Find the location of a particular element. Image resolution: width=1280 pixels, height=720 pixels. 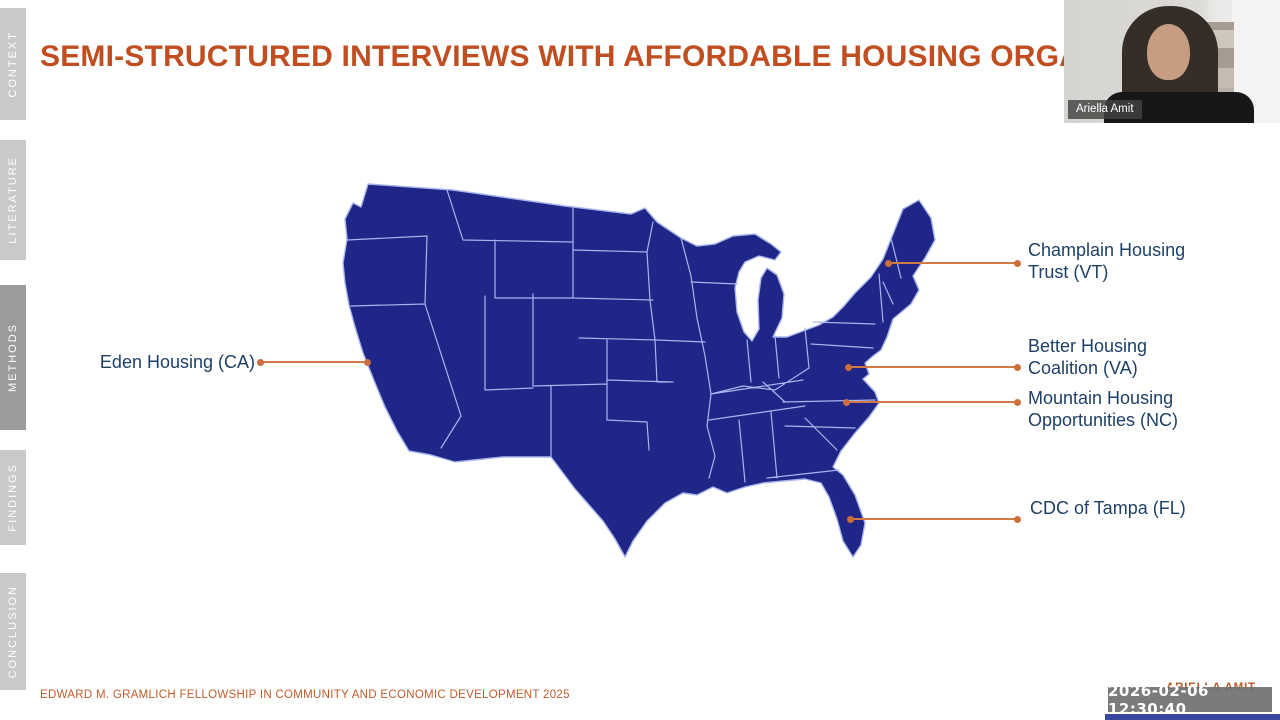

sidebar-item-label: CONTEXT is located at coordinates (13, 64).